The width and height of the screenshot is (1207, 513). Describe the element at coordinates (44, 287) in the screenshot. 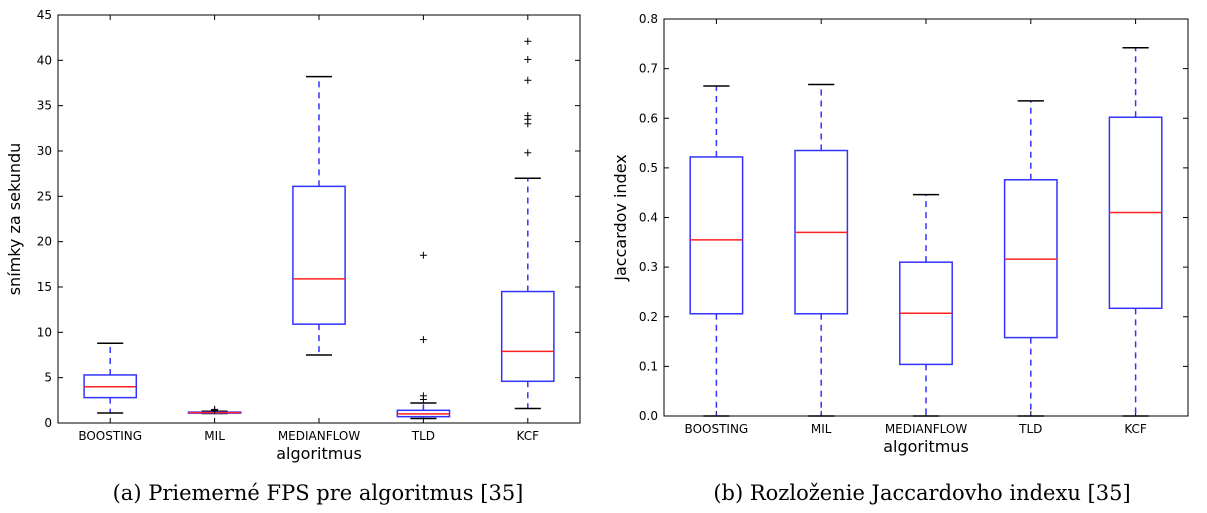

I see `y-tick-label: 15` at that location.